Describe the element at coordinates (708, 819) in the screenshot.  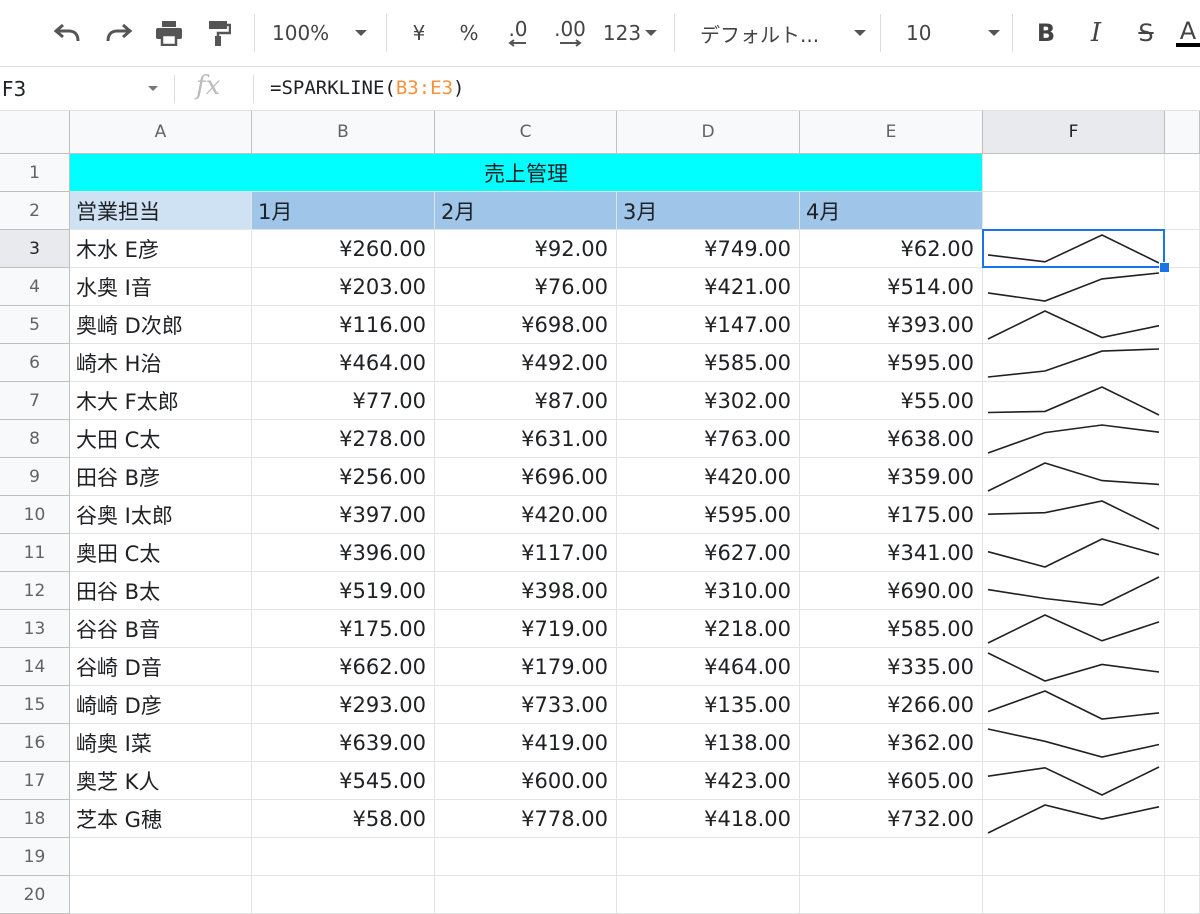
I see `sales-value-cell: ¥418.00` at that location.